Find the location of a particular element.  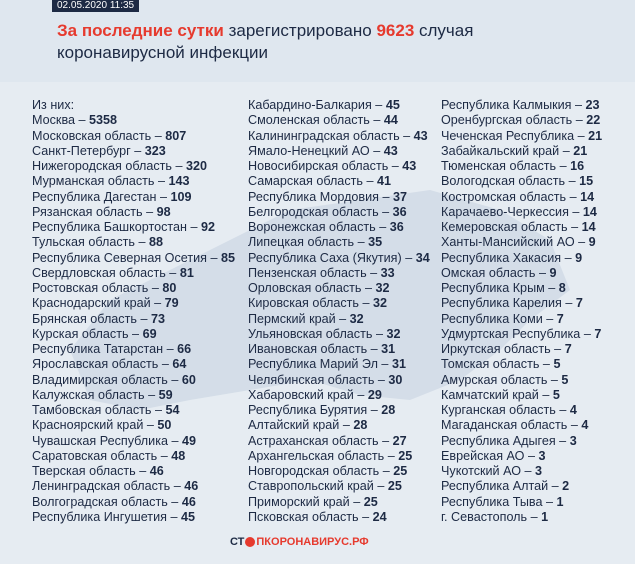

region-count: 66 is located at coordinates (184, 349).